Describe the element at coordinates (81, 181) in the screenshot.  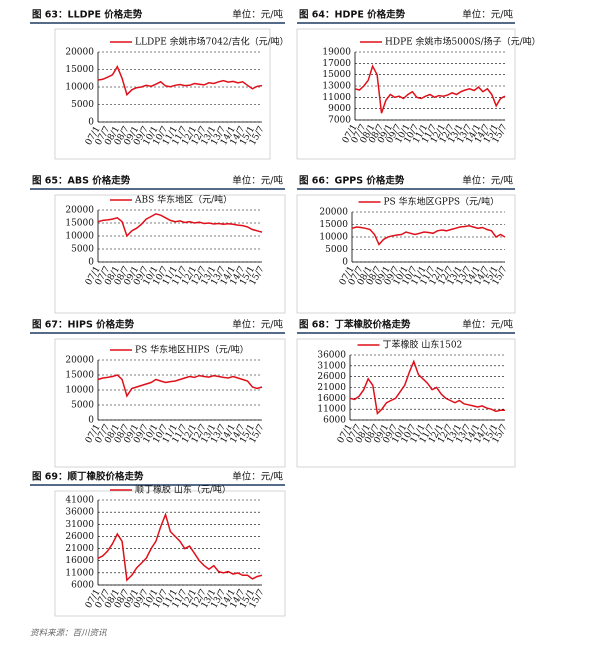
I see `figure-caption: 图 65：ABS 价格走势` at that location.